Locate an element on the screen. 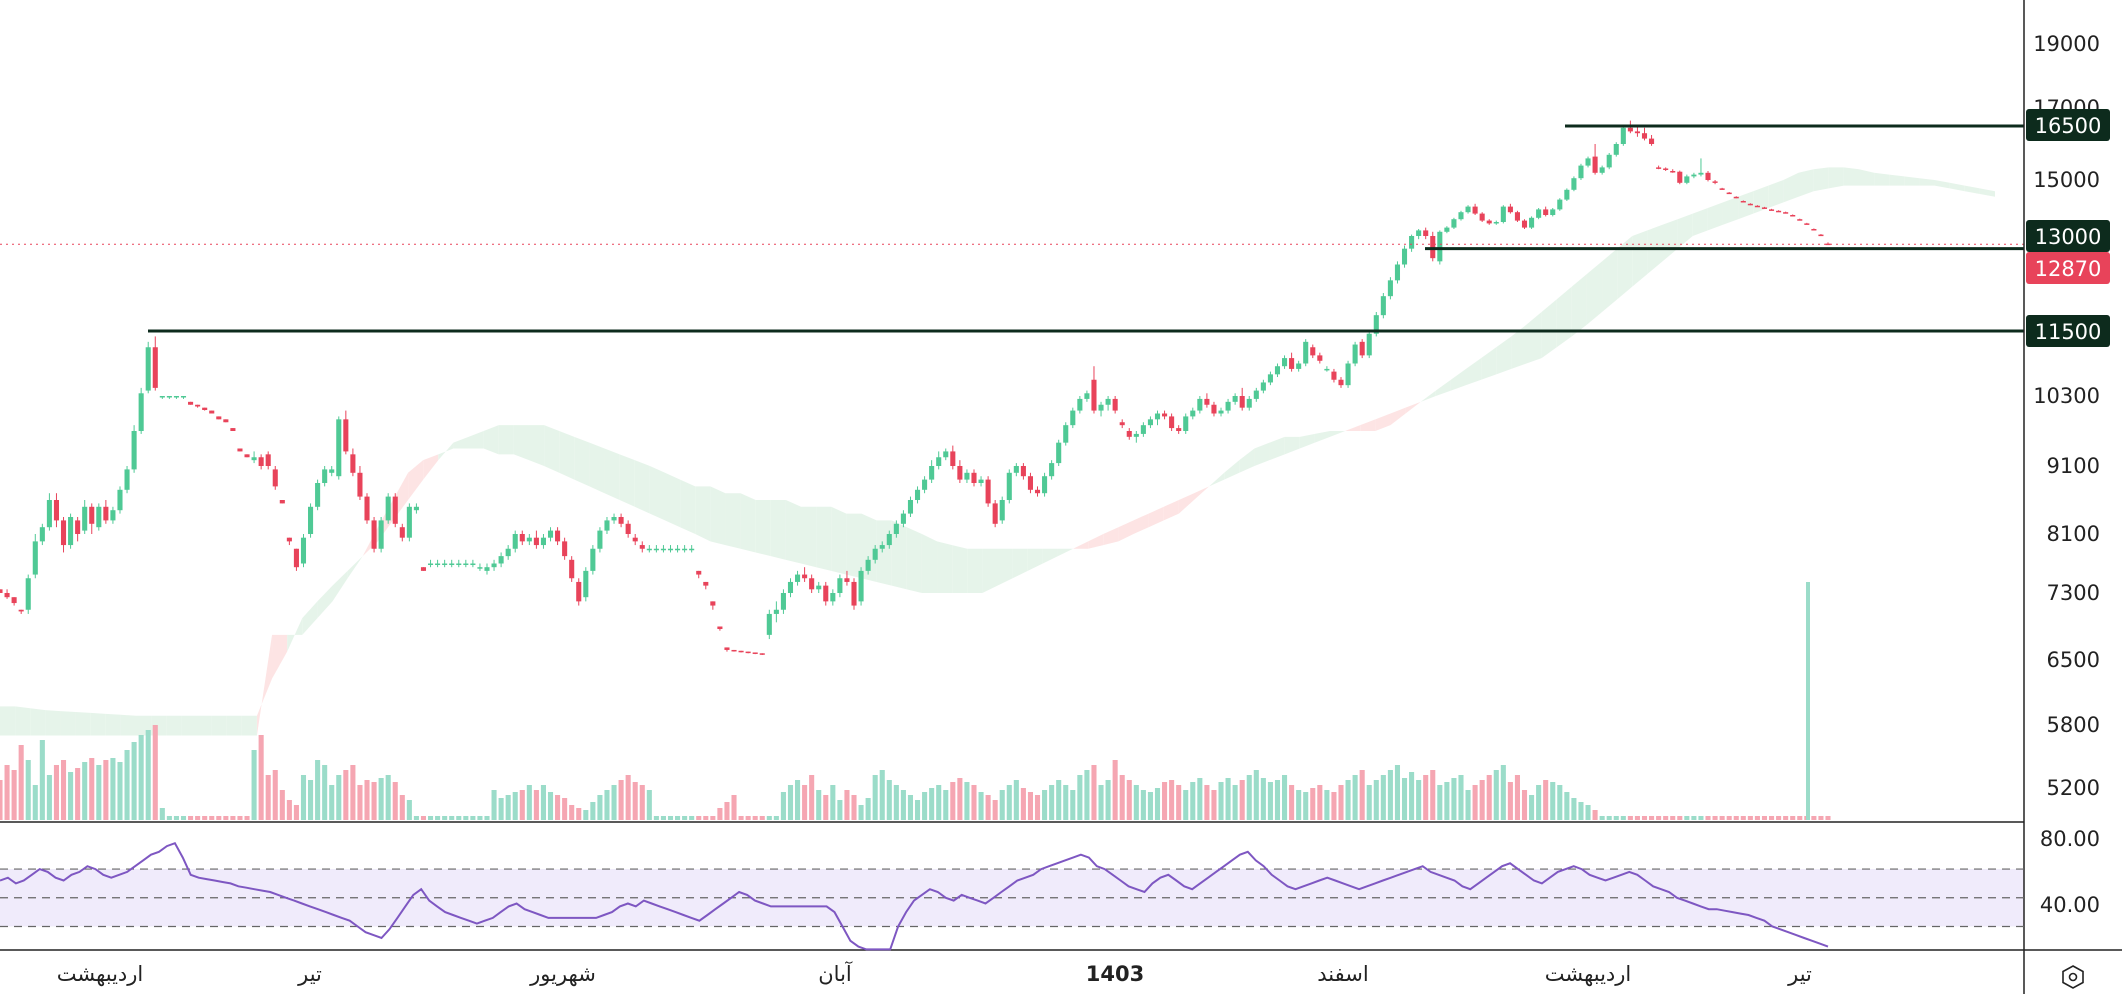 Image resolution: width=2122 pixels, height=998 pixels. time-axis-label: شهریور is located at coordinates (562, 974).